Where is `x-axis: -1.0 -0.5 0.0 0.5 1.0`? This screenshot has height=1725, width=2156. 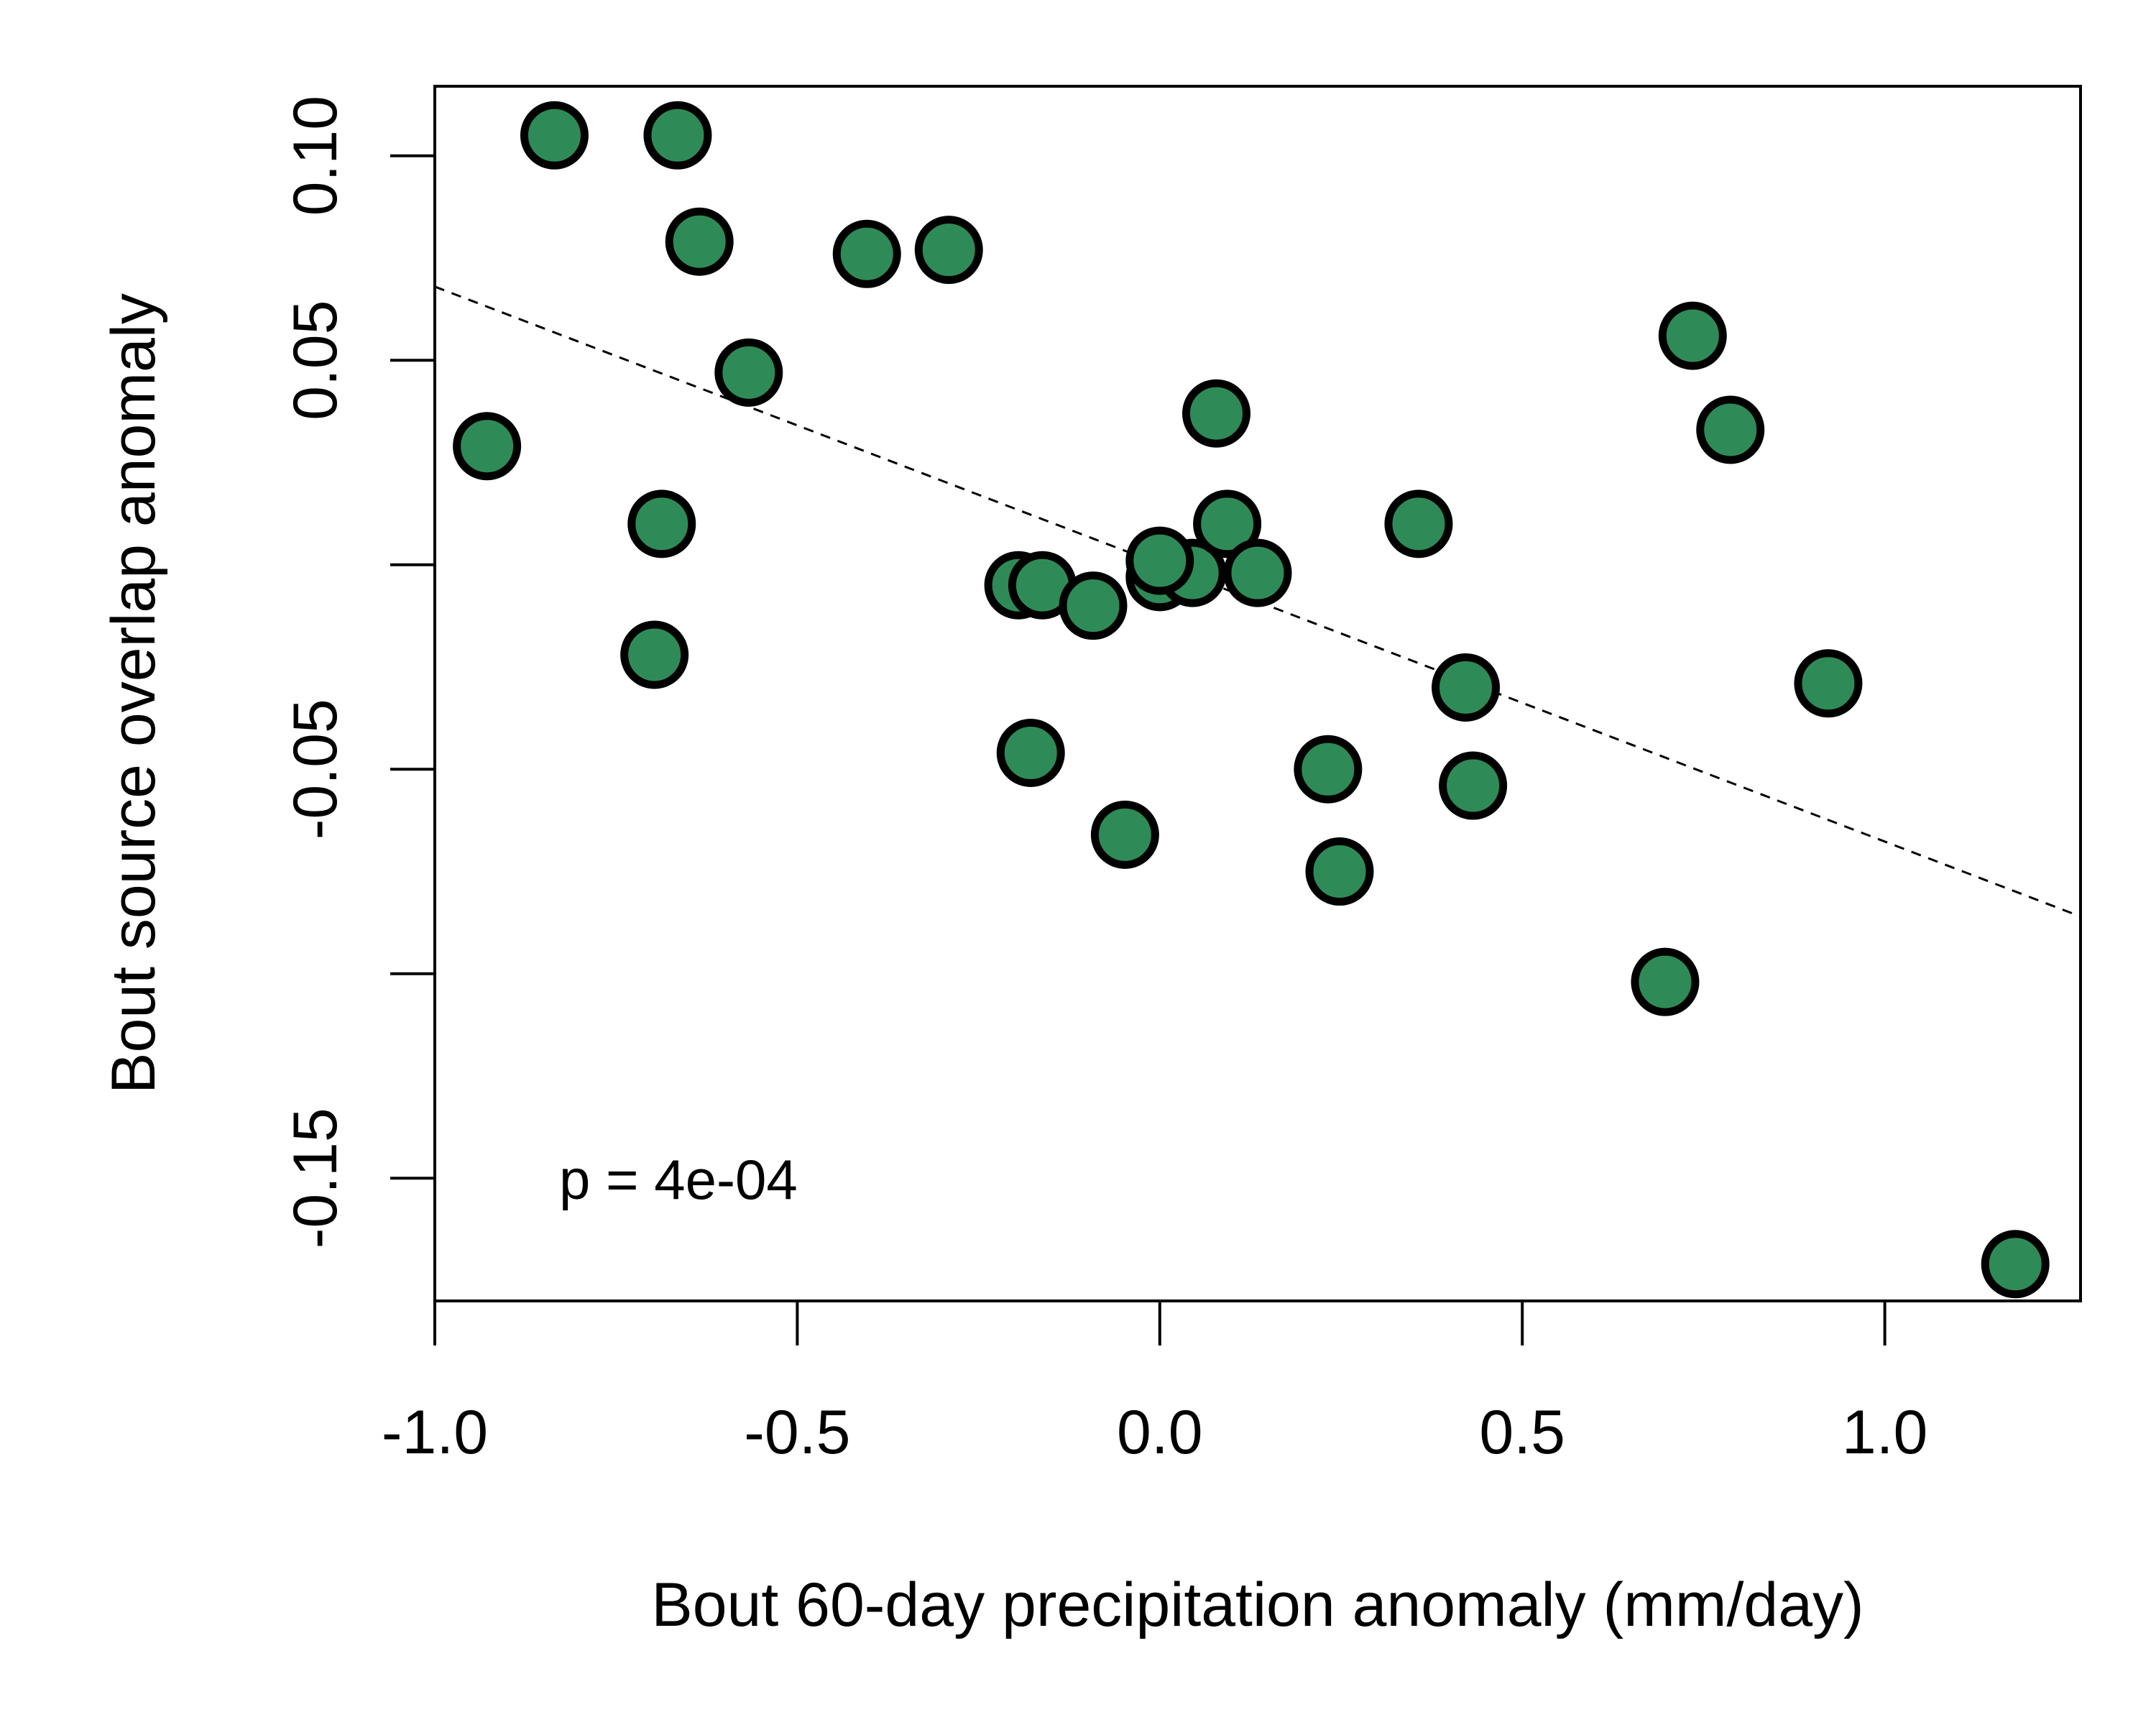
x-axis: -1.0 -0.5 0.0 0.5 1.0 is located at coordinates (1155, 1383).